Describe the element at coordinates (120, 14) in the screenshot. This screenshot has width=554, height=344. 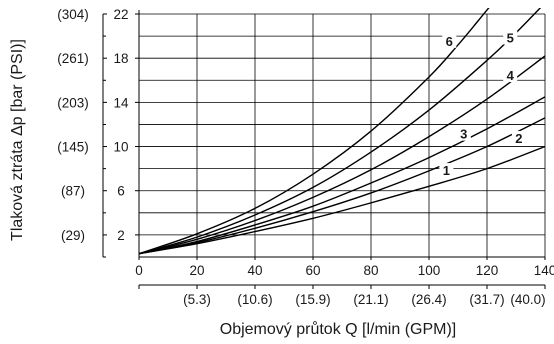
I see `y-tick-label: 22` at that location.